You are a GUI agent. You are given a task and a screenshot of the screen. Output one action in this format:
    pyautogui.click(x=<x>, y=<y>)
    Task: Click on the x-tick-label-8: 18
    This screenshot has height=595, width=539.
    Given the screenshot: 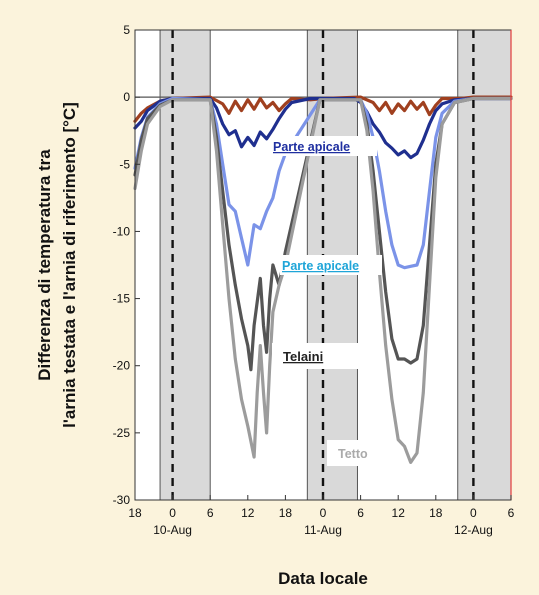 What is the action you would take?
    pyautogui.click(x=436, y=513)
    